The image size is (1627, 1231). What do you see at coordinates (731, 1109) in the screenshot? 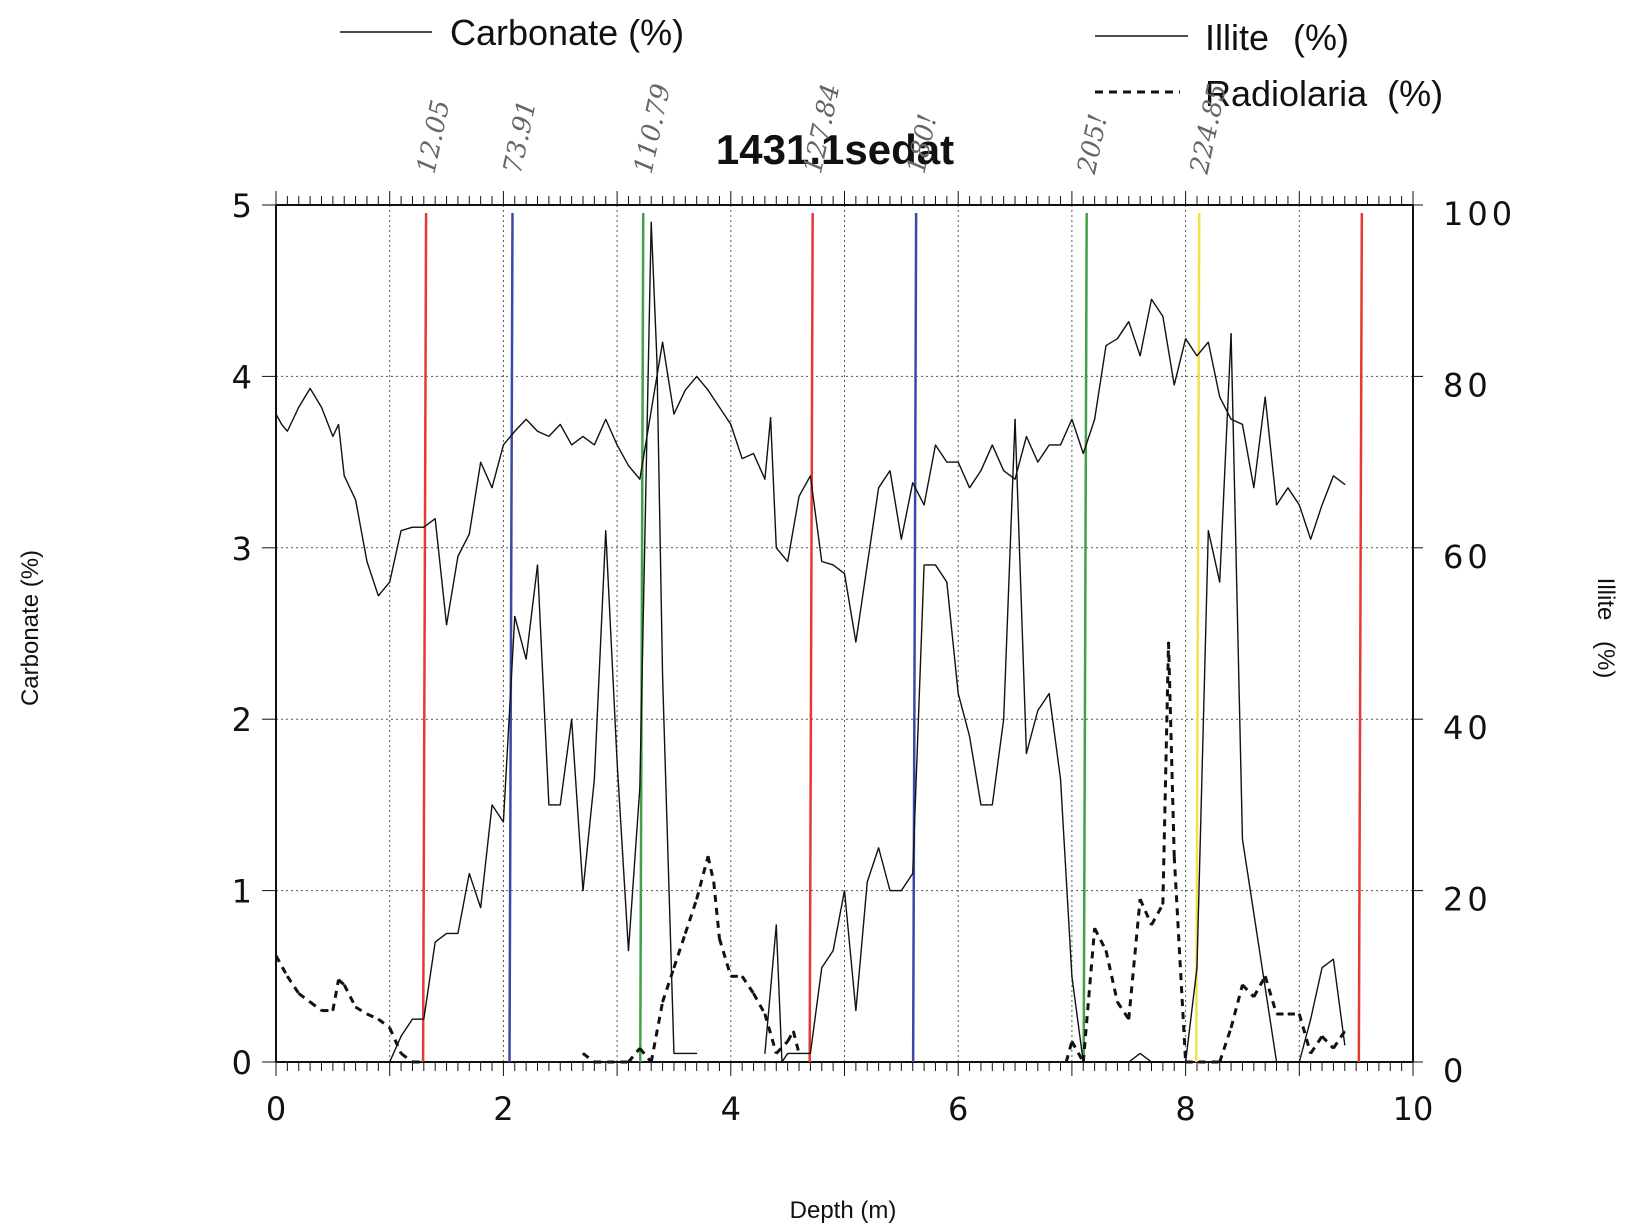
I see `x-tick-label: 4` at bounding box center [731, 1109].